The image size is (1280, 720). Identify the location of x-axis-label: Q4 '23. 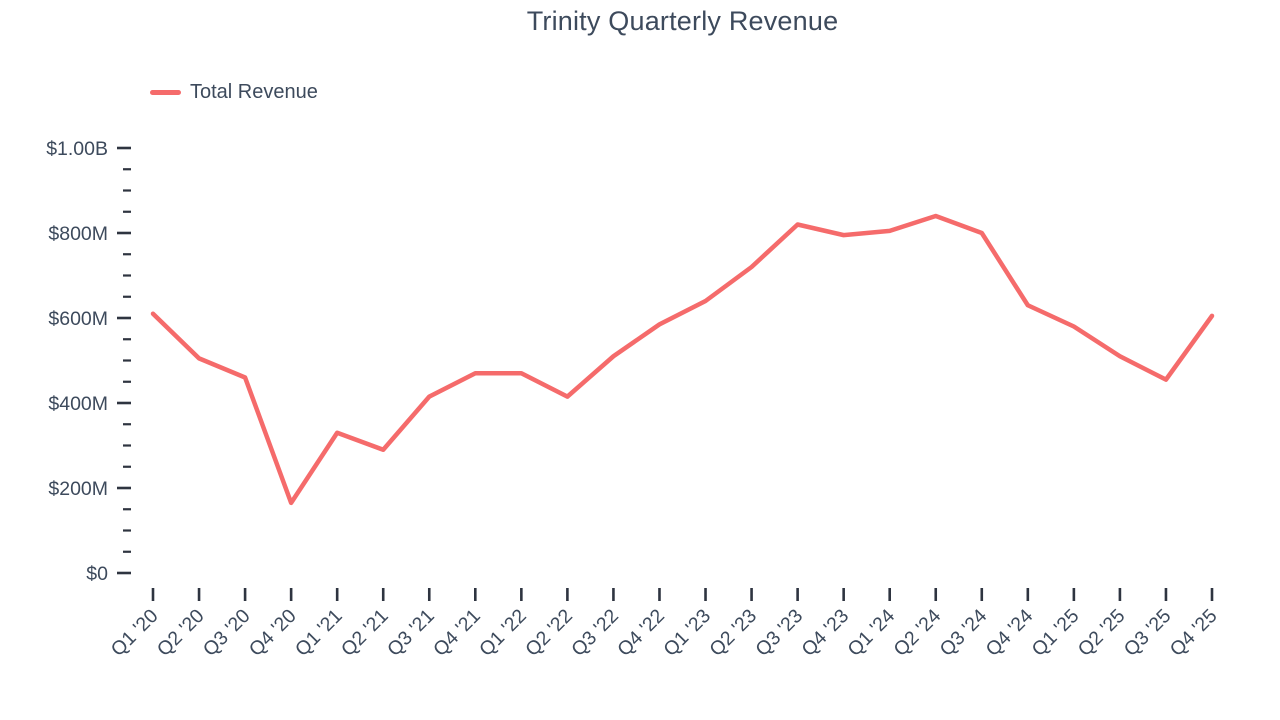
(825, 633).